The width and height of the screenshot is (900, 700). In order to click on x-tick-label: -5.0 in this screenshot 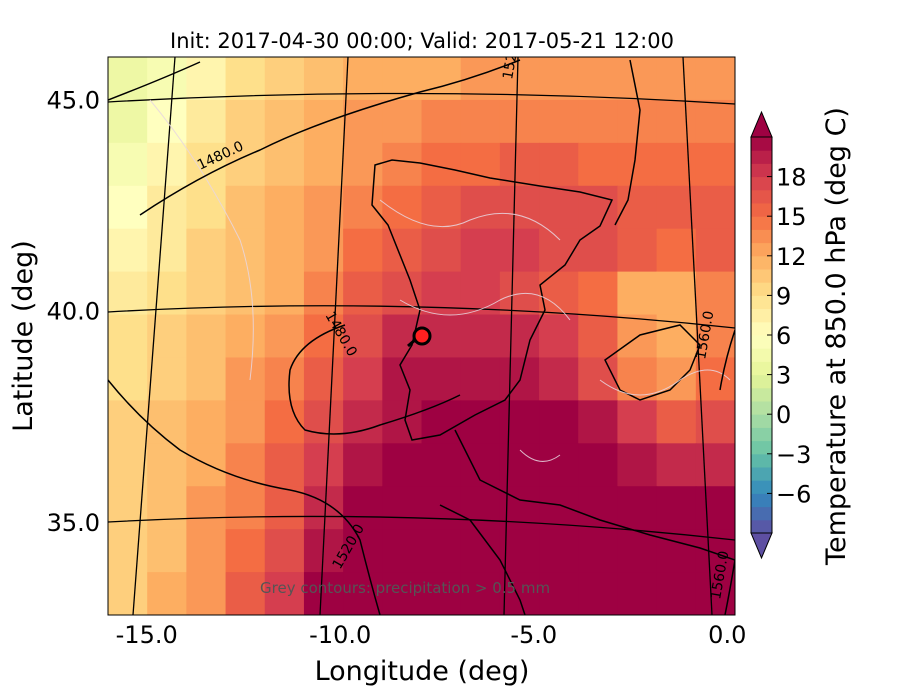, I will do `click(533, 635)`.